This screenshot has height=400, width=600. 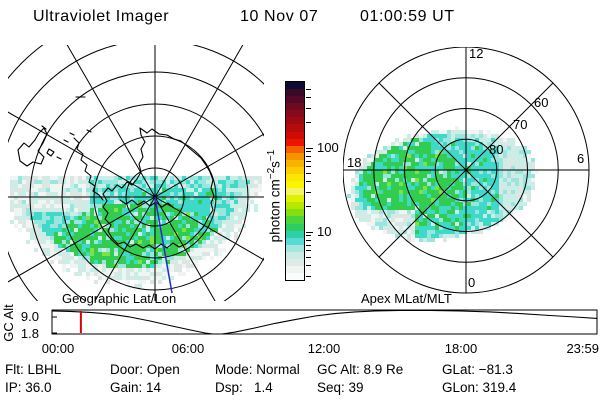 I want to click on colorbar-ticks, so click(x=313, y=181).